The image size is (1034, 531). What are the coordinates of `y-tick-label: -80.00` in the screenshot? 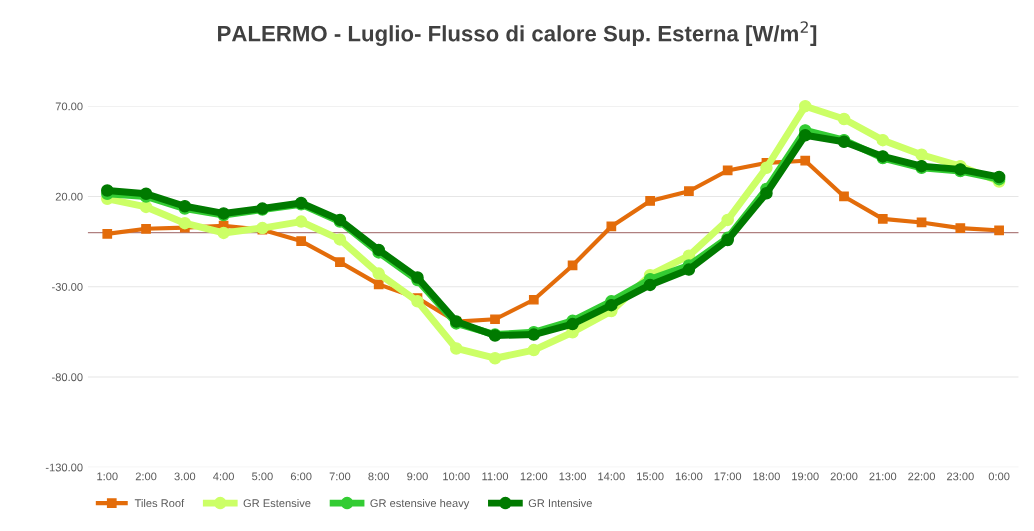 It's located at (67, 377).